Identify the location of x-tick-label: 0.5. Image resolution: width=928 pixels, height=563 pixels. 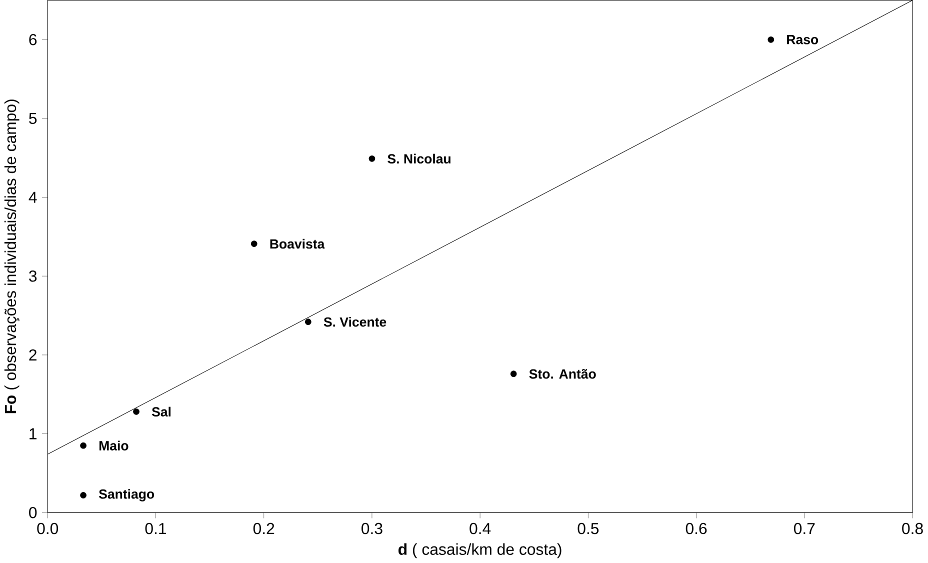
(588, 528).